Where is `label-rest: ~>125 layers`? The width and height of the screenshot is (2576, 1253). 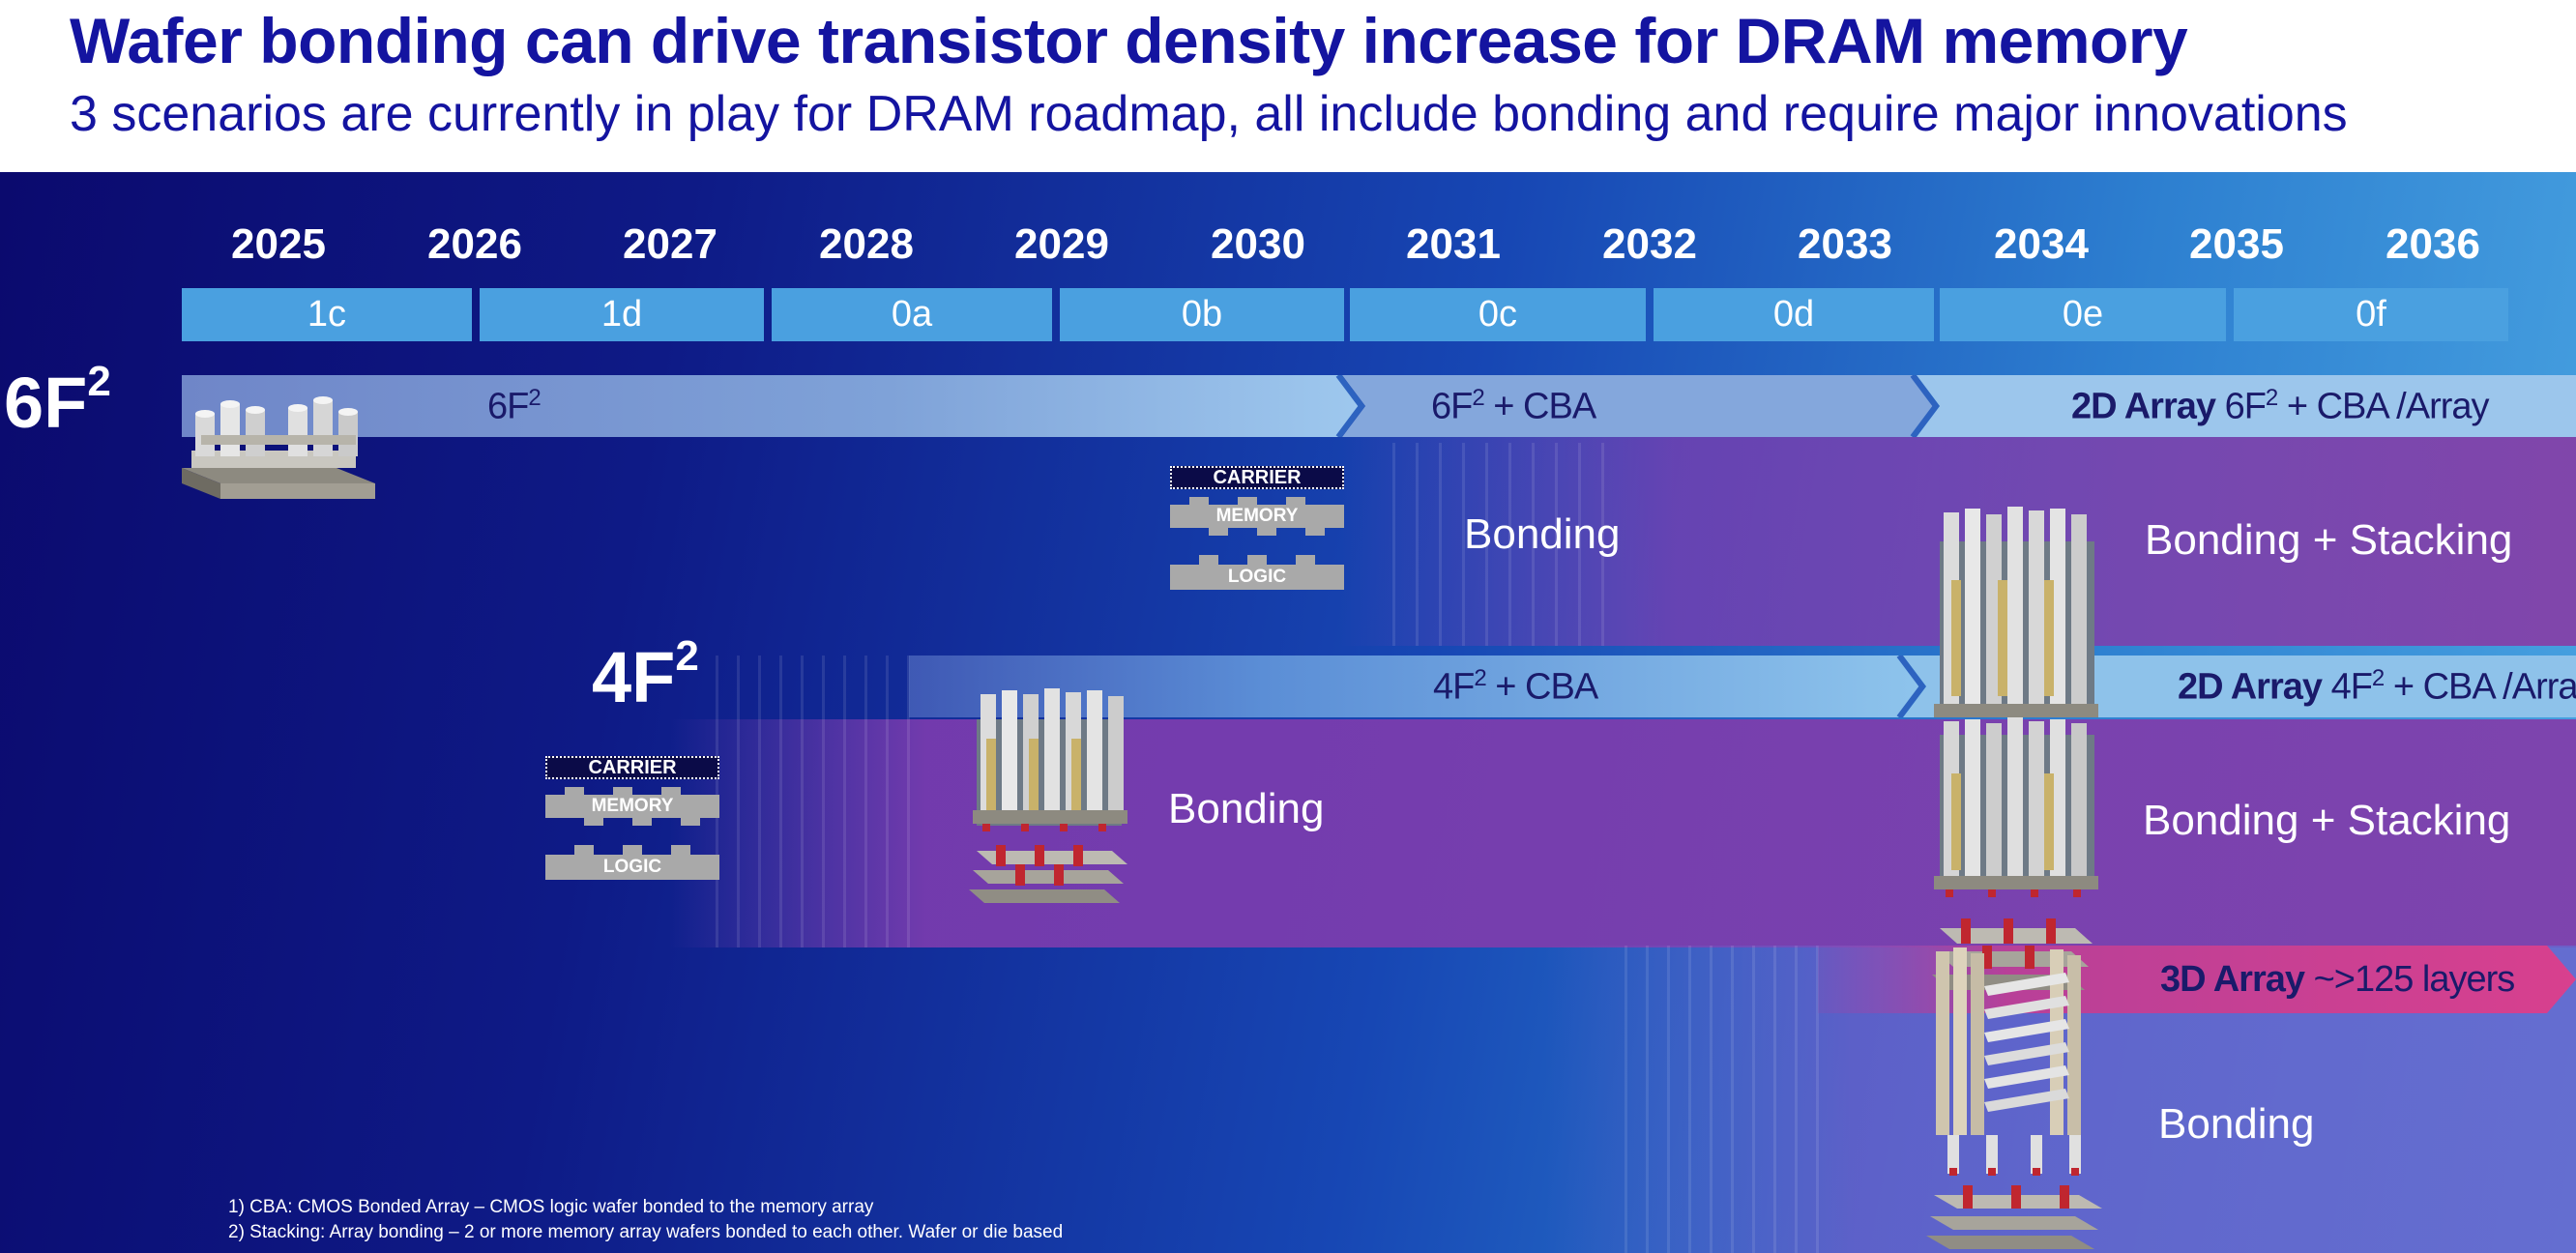 label-rest: ~>125 layers is located at coordinates (2410, 979).